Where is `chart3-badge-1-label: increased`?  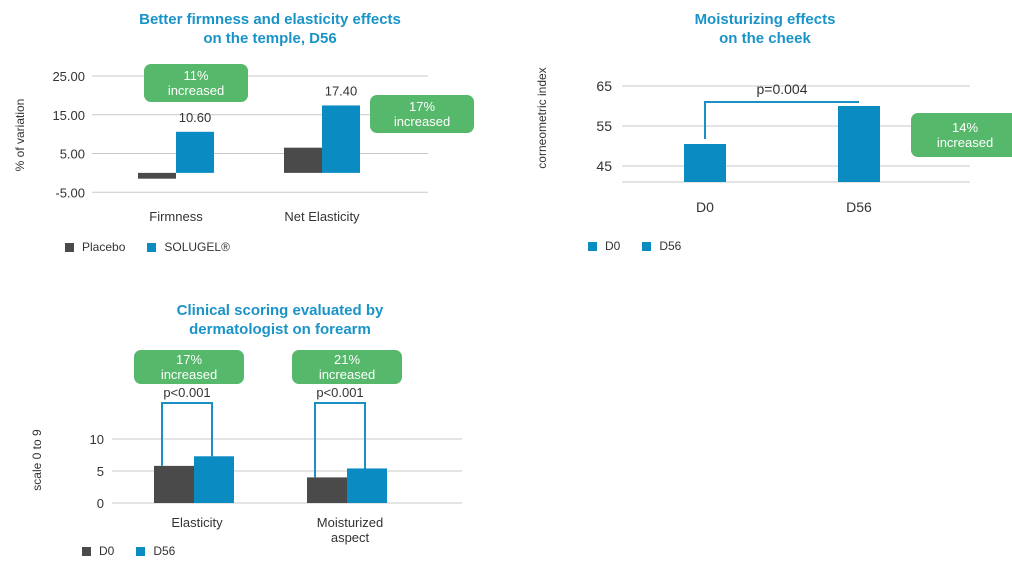 chart3-badge-1-label: increased is located at coordinates (189, 374).